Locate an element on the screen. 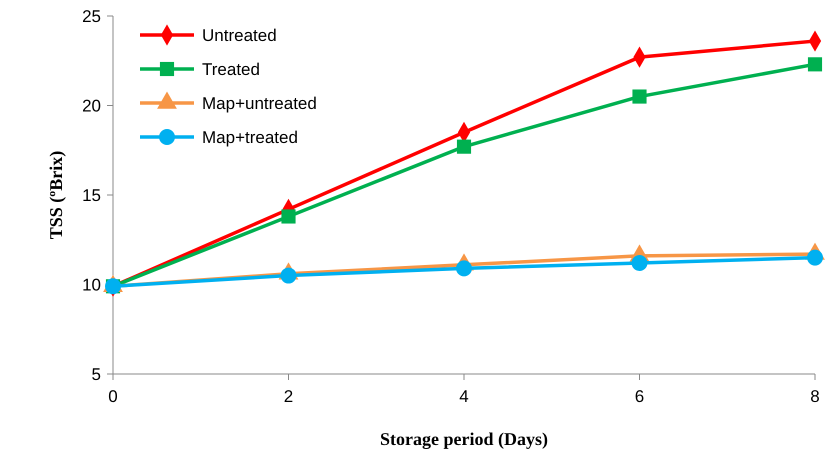 The image size is (833, 457). y-tick-label: 25 is located at coordinates (91, 16).